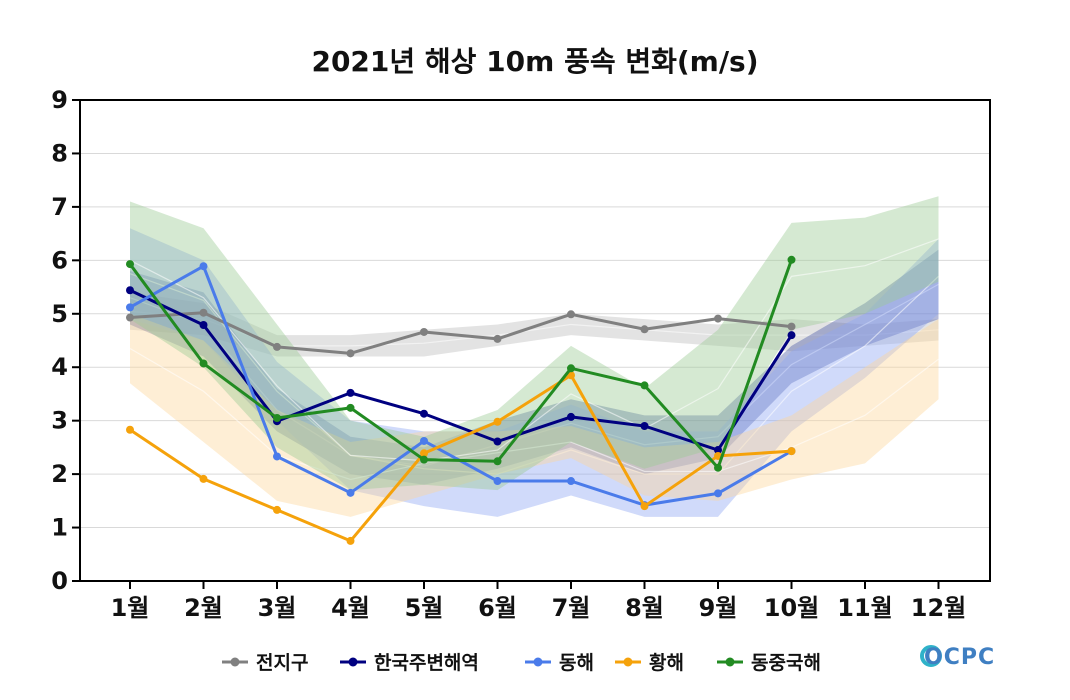 Image resolution: width=1070 pixels, height=700 pixels. Describe the element at coordinates (938, 608) in the screenshot. I see `x-tick-label: 12월` at that location.